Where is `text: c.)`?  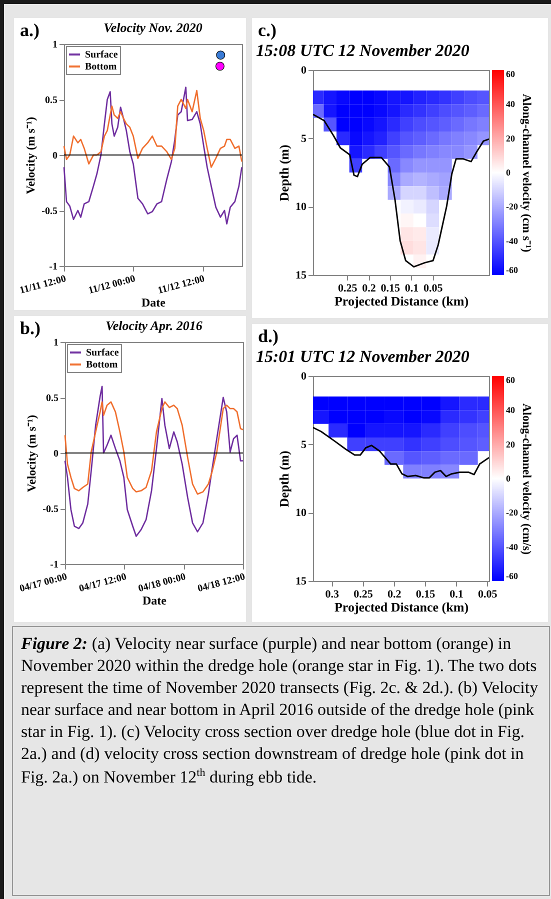
text: c.) is located at coordinates (267, 30).